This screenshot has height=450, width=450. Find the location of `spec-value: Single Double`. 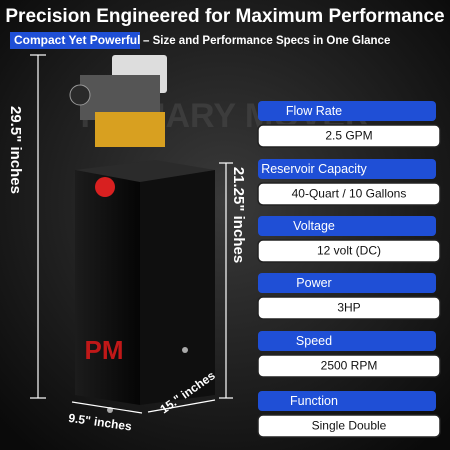

spec-value: Single Double is located at coordinates (349, 426).